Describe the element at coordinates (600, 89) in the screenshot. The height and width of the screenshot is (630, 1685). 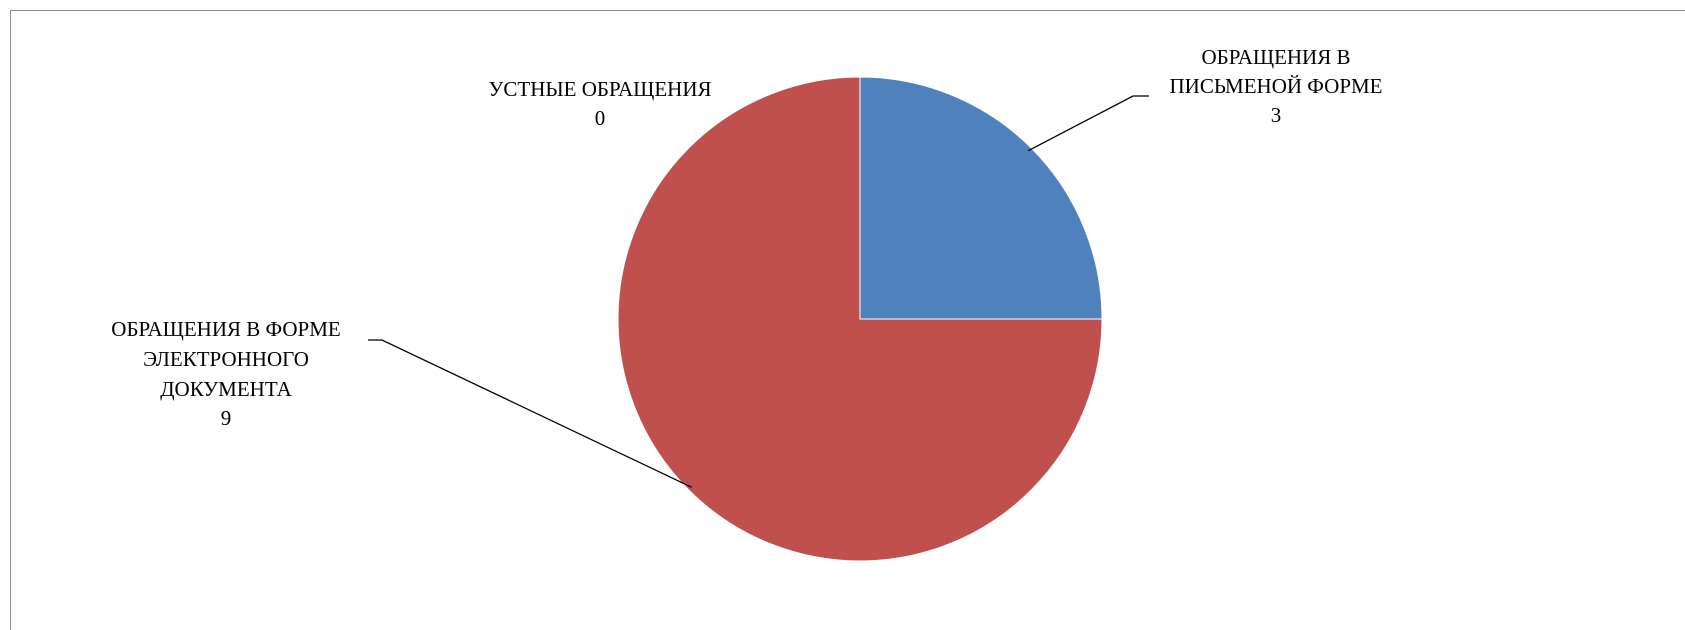
I see `data-label-oral-line-1: УСТНЫЕ ОБРАЩЕНИЯ` at that location.